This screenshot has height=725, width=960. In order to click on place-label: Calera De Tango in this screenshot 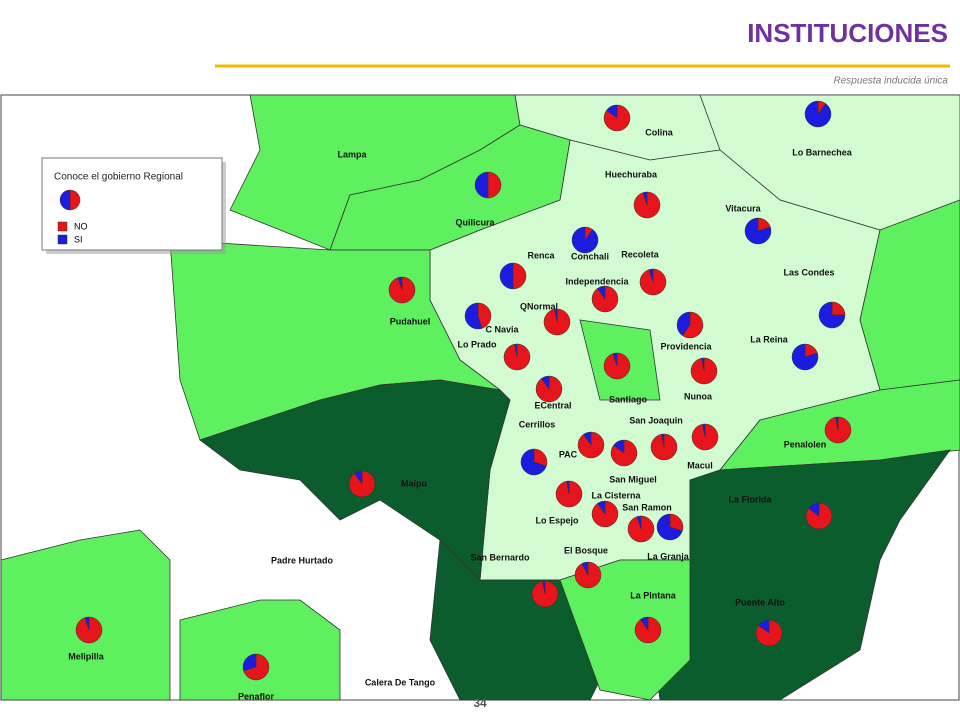, I will do `click(400, 682)`.